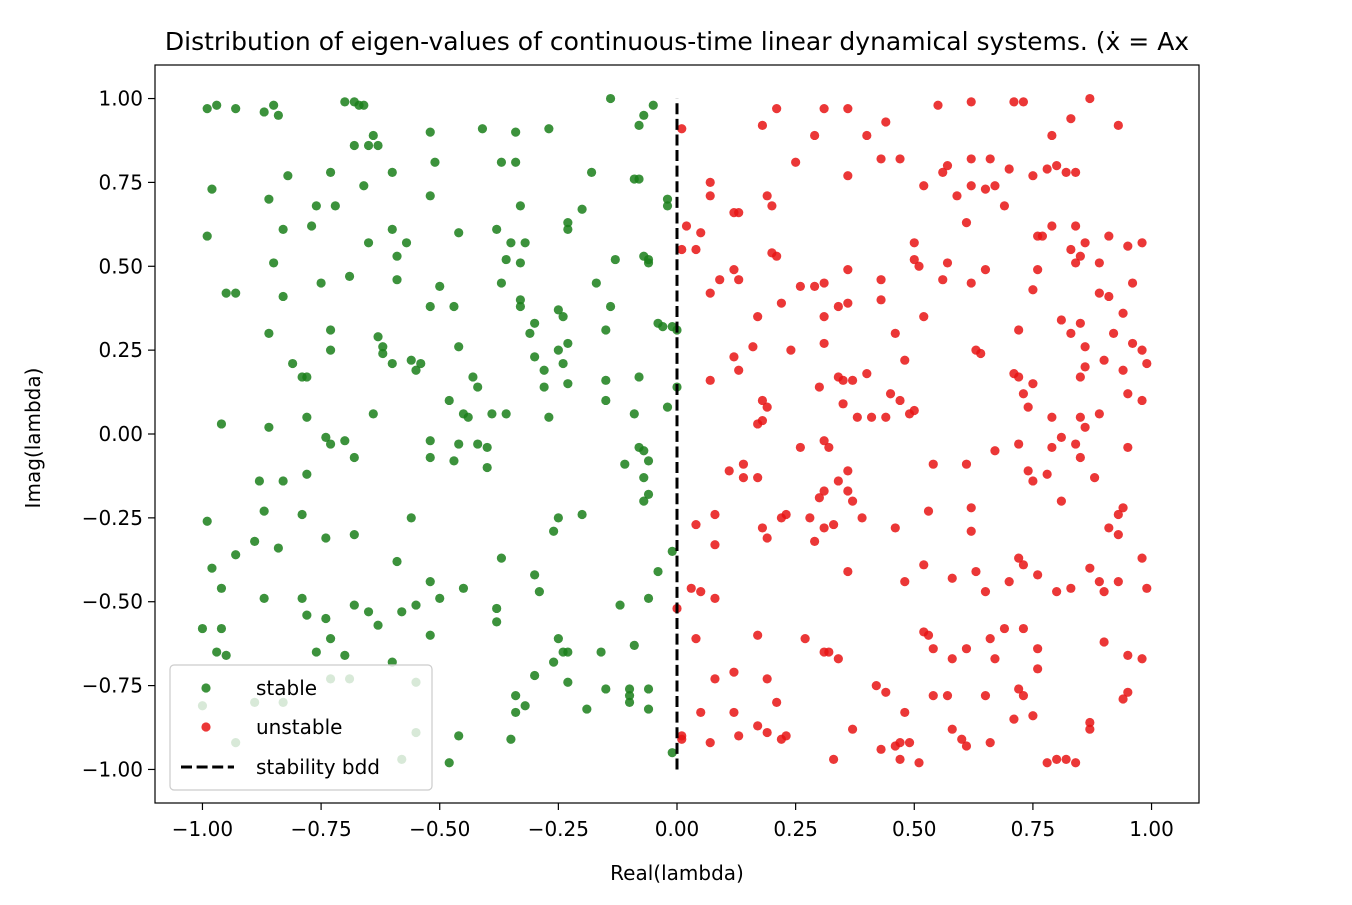 This screenshot has height=905, width=1352. What do you see at coordinates (558, 829) in the screenshot?
I see `x-tick-label: −0.25` at bounding box center [558, 829].